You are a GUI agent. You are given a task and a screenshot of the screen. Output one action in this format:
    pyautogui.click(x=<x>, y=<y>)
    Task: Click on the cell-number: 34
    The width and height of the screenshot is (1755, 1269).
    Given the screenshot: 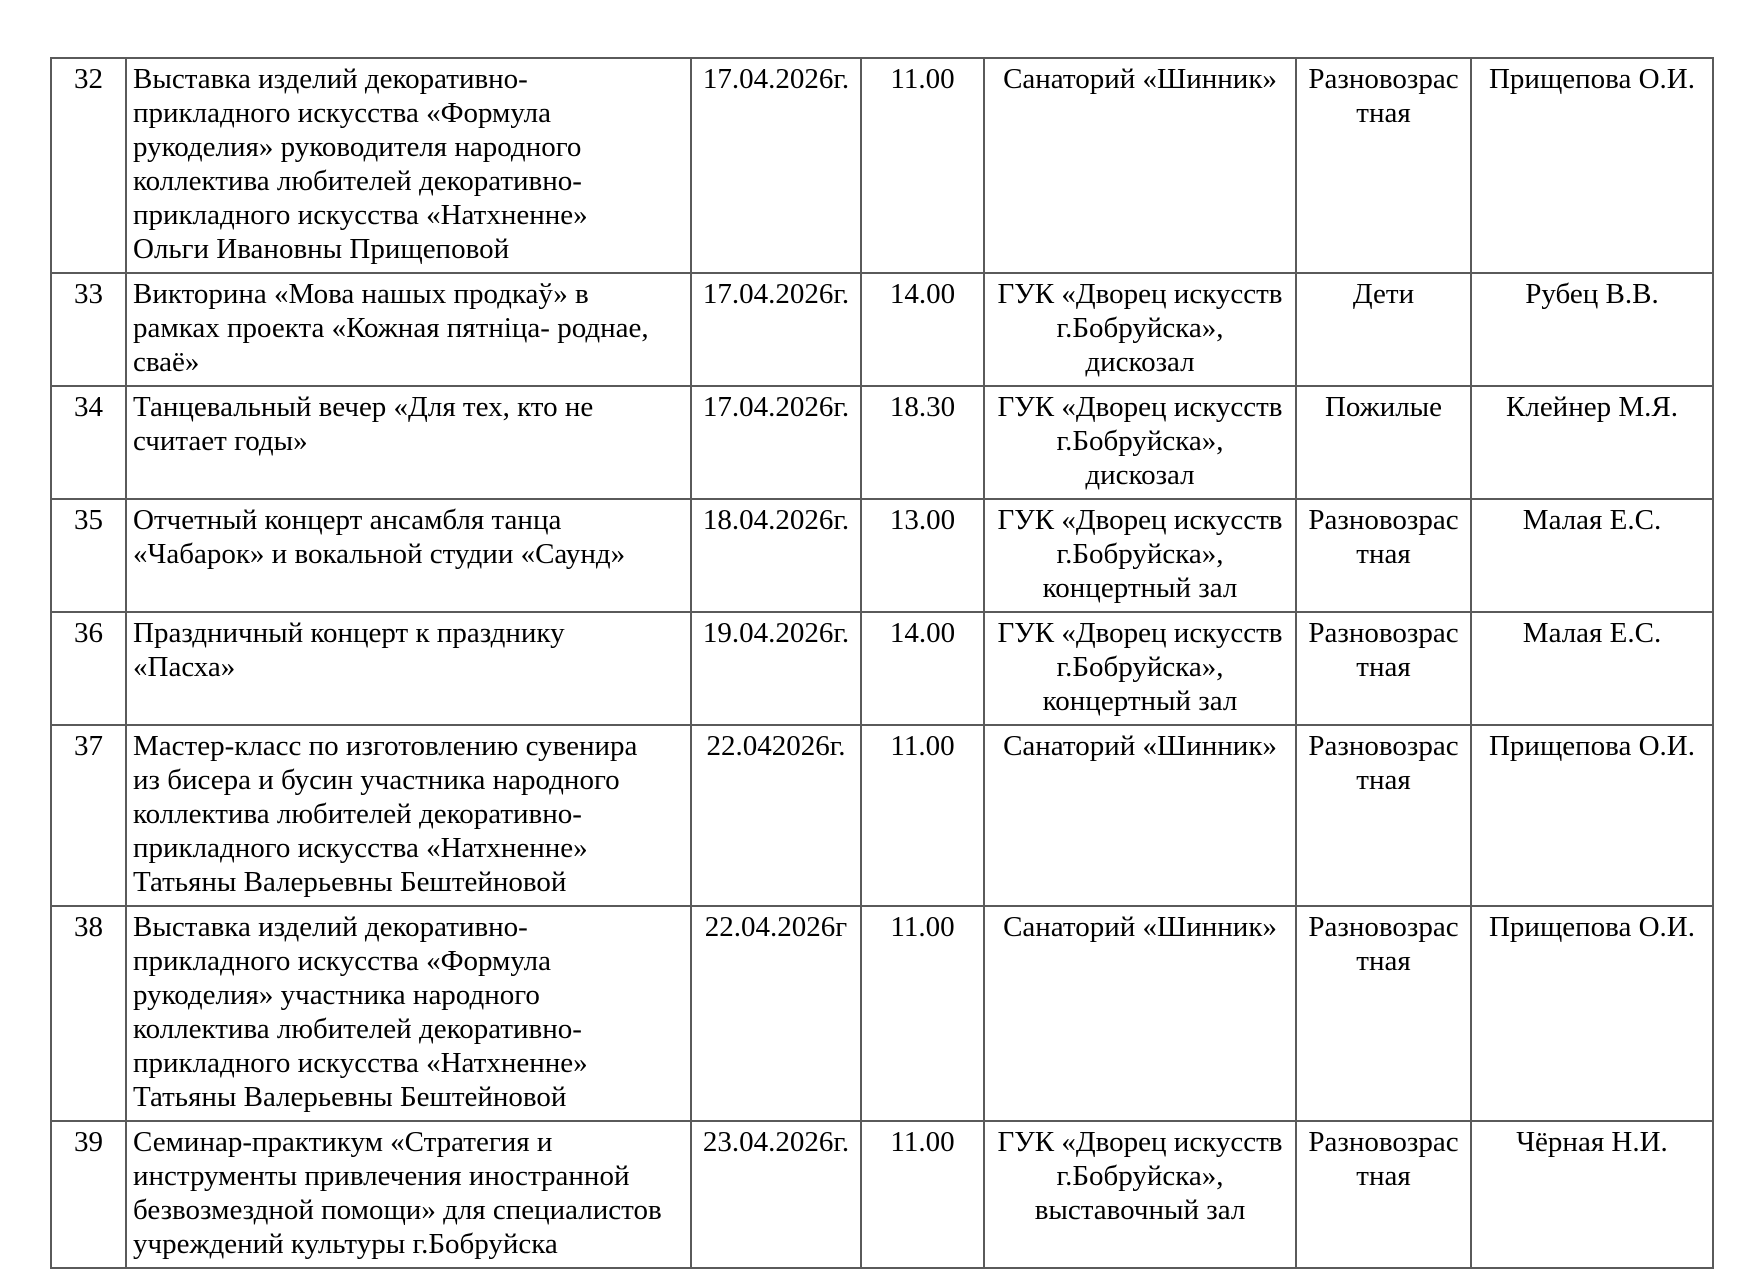 What is the action you would take?
    pyautogui.click(x=88, y=442)
    